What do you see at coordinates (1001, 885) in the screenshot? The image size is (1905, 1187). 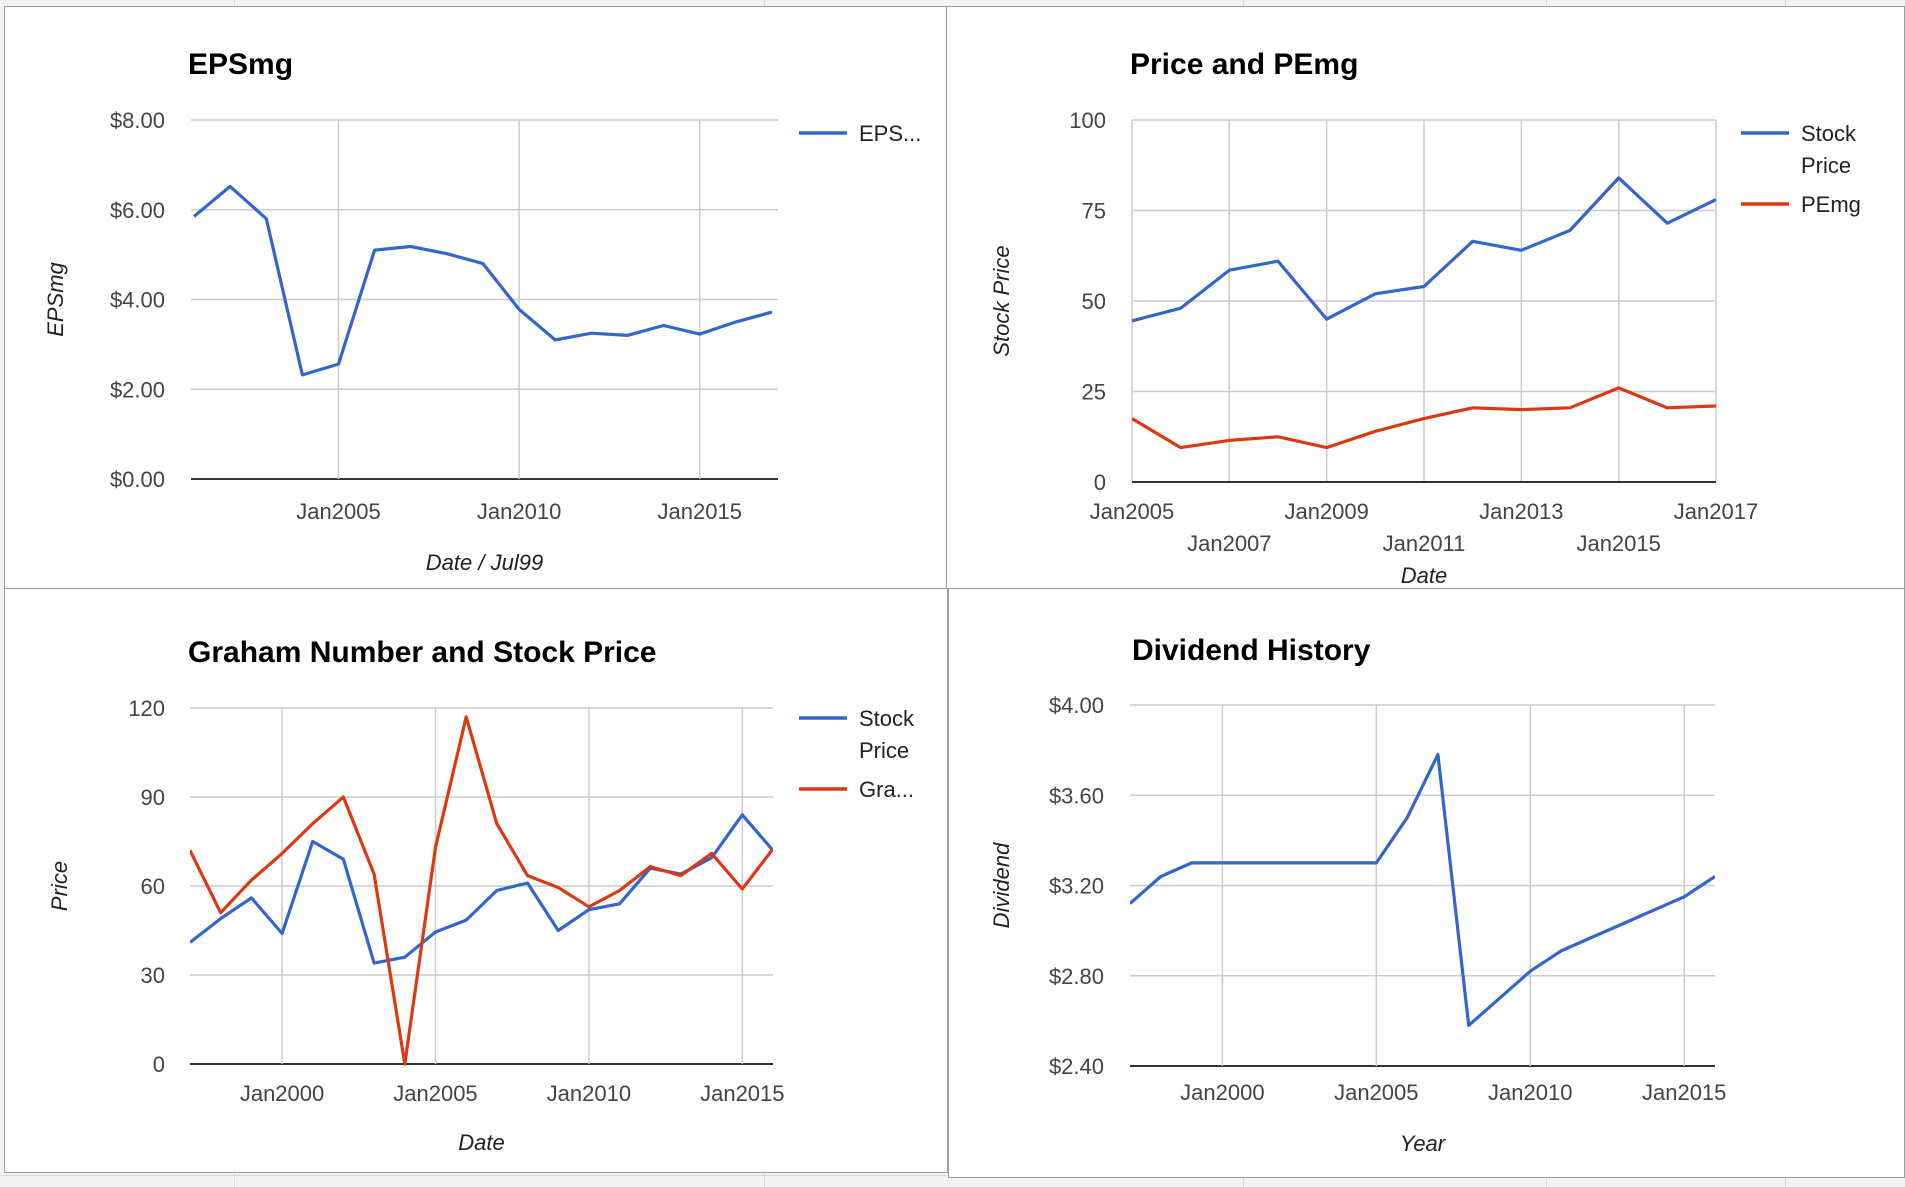 I see `y-axis-title: Dividend` at bounding box center [1001, 885].